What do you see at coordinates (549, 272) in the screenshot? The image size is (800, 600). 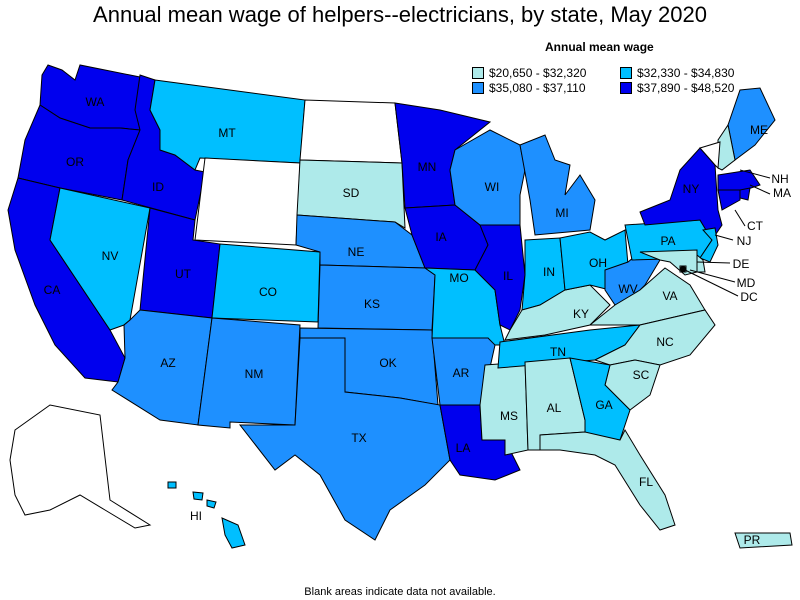 I see `state-label-in: IN` at bounding box center [549, 272].